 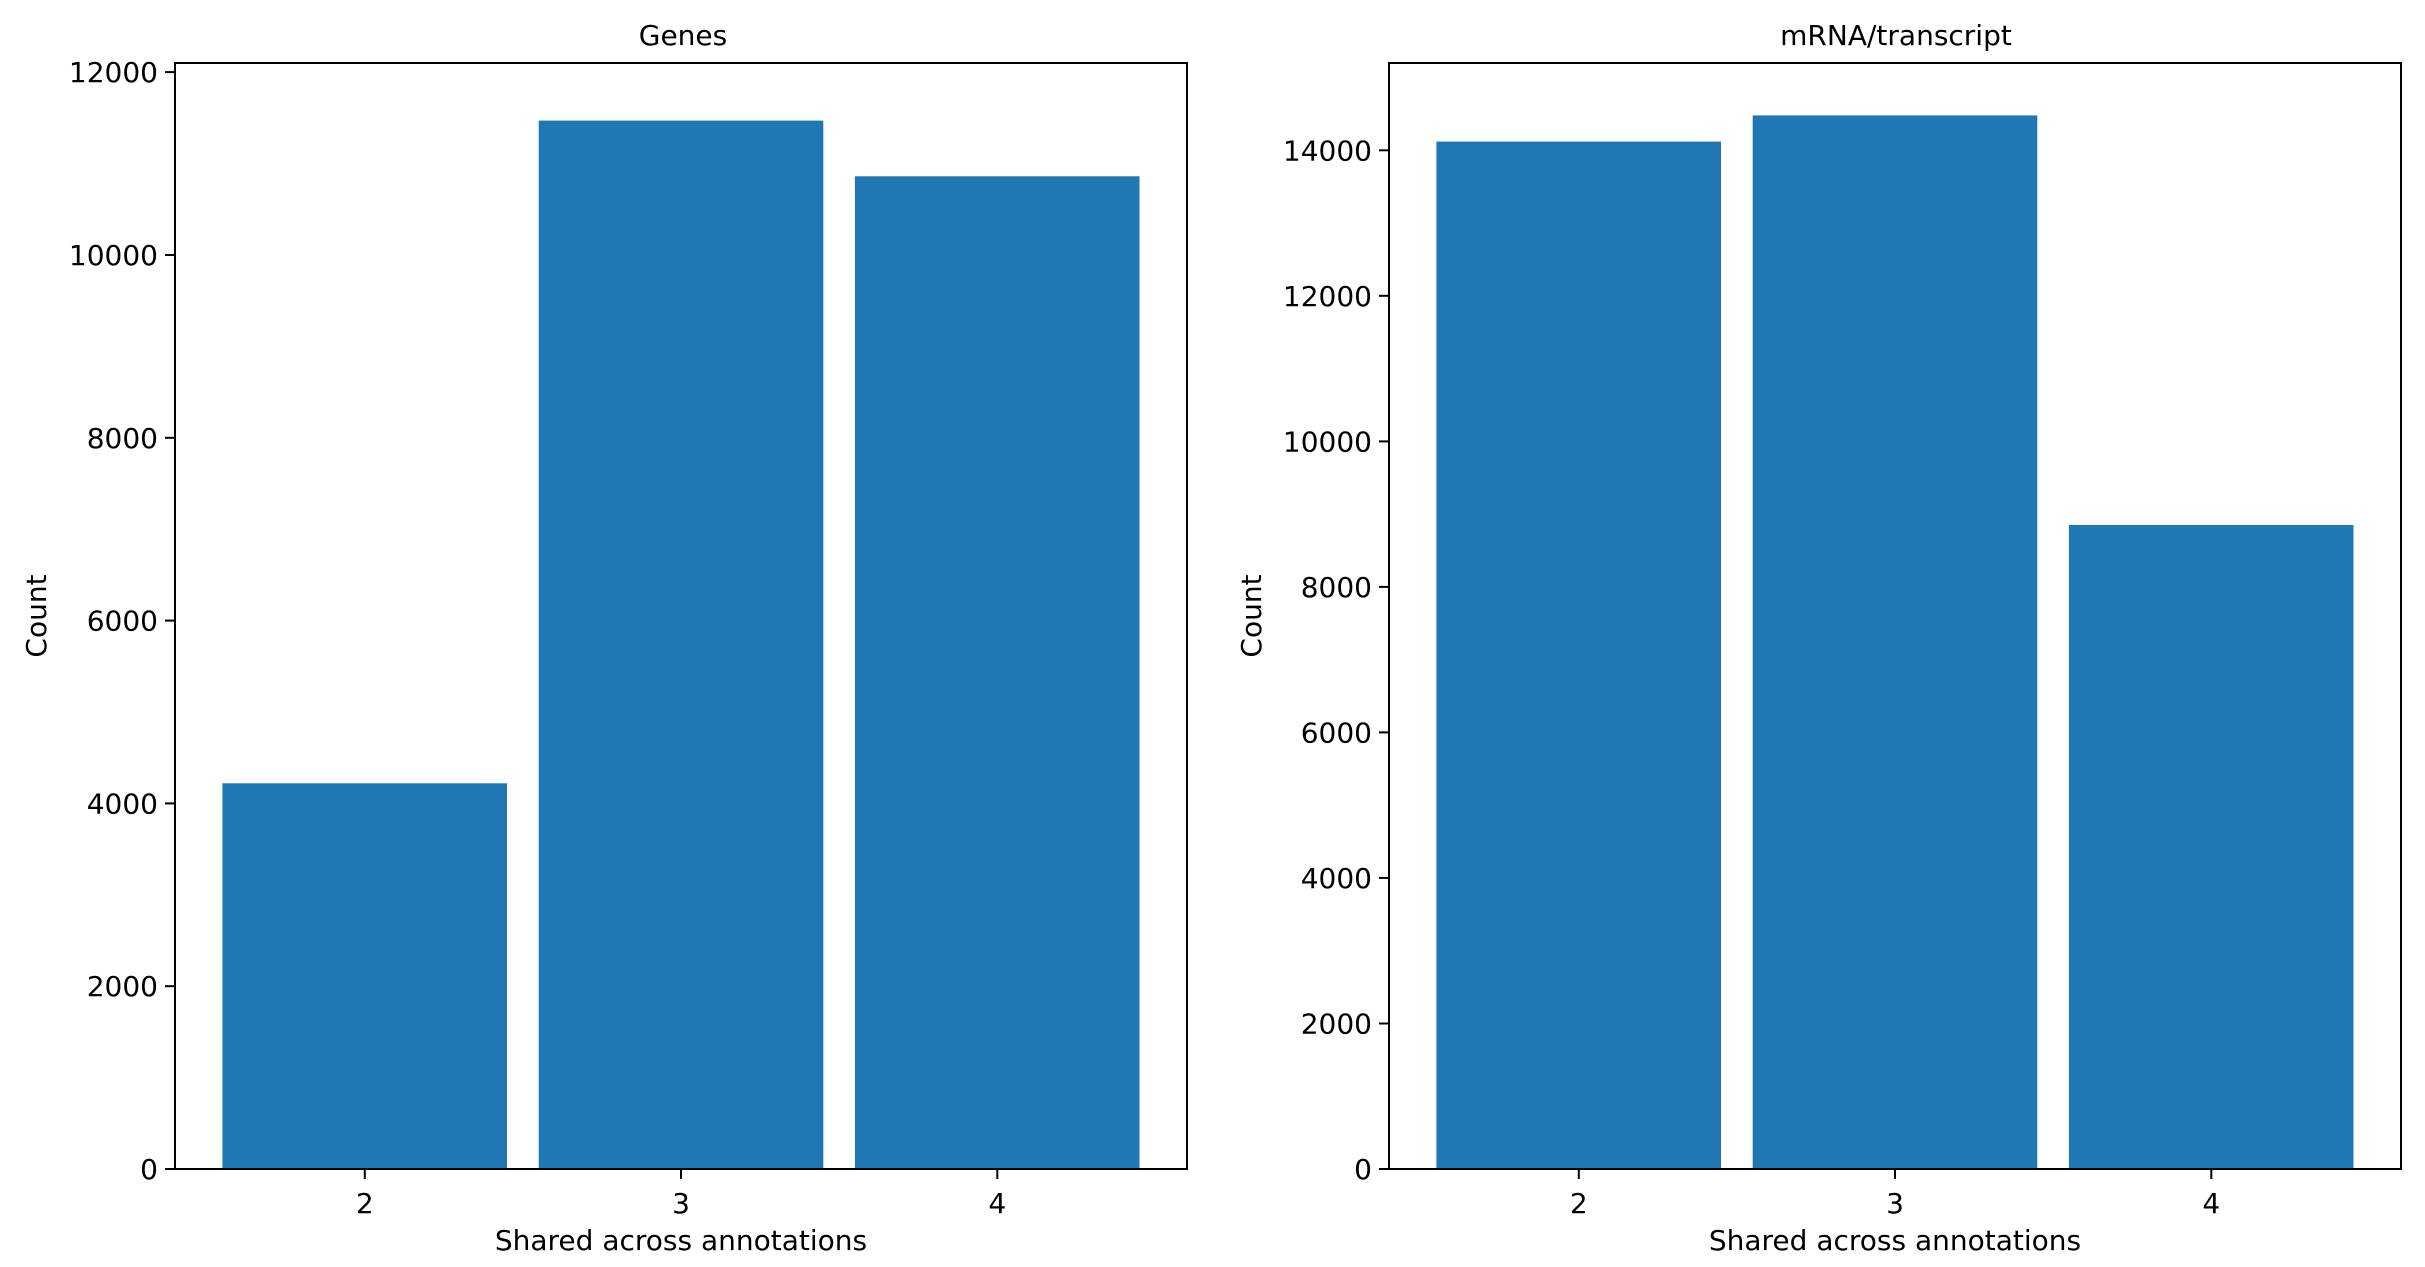 What do you see at coordinates (1896, 35) in the screenshot?
I see `chart-title: mRNA/transcript` at bounding box center [1896, 35].